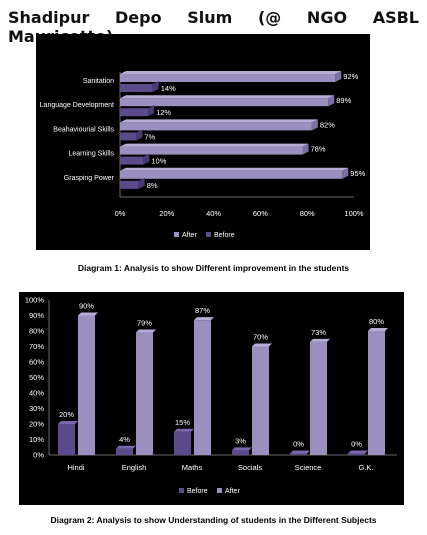  I want to click on category-label-socials: Socials, so click(250, 467).